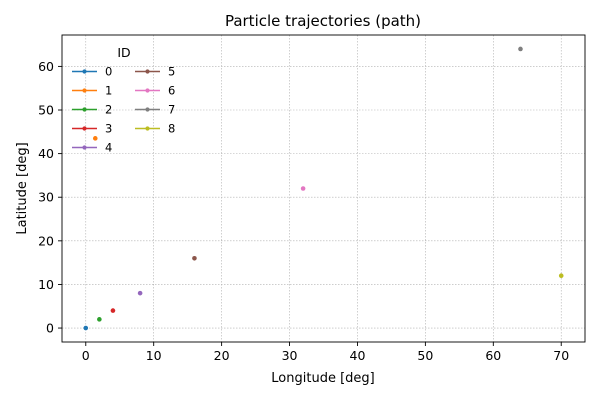 The width and height of the screenshot is (600, 400). What do you see at coordinates (171, 72) in the screenshot?
I see `legend-label-5: 5` at bounding box center [171, 72].